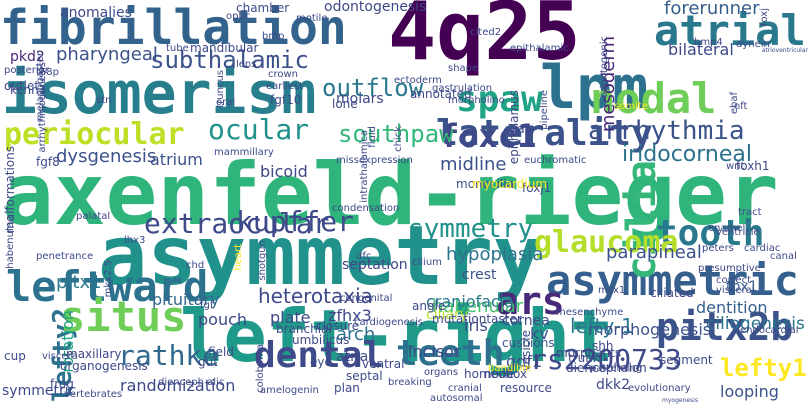 Image resolution: width=808 pixels, height=404 pixels. What do you see at coordinates (434, 352) in the screenshot?
I see `word-incisor: incisor` at bounding box center [434, 352].